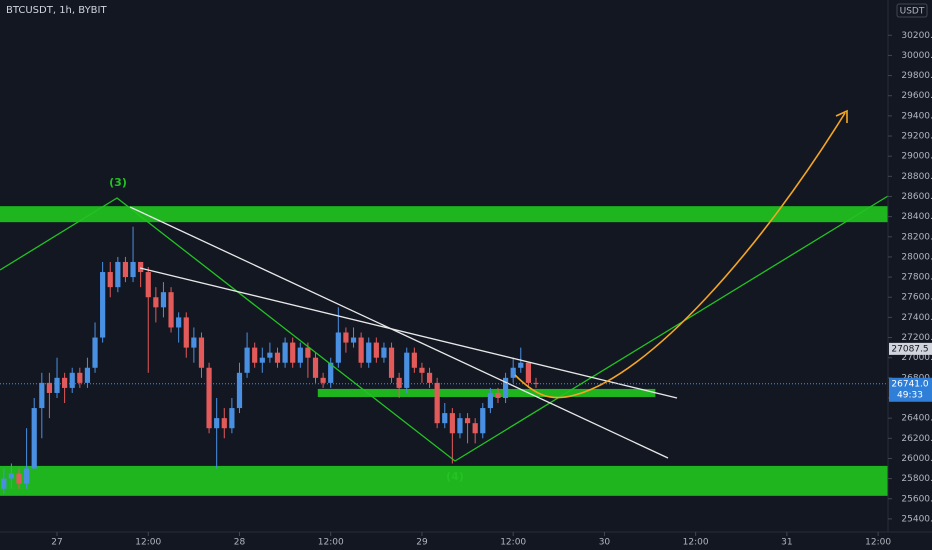 Image resolution: width=932 pixels, height=550 pixels. I want to click on y-tick-label: 27200.0, so click(916, 338).